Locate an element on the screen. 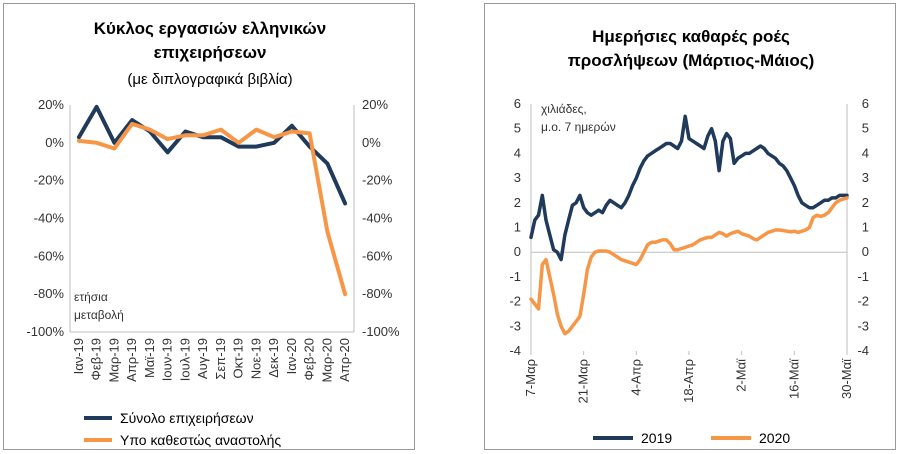 This screenshot has height=454, width=900. y-tick-label-right: 1 is located at coordinates (865, 227).